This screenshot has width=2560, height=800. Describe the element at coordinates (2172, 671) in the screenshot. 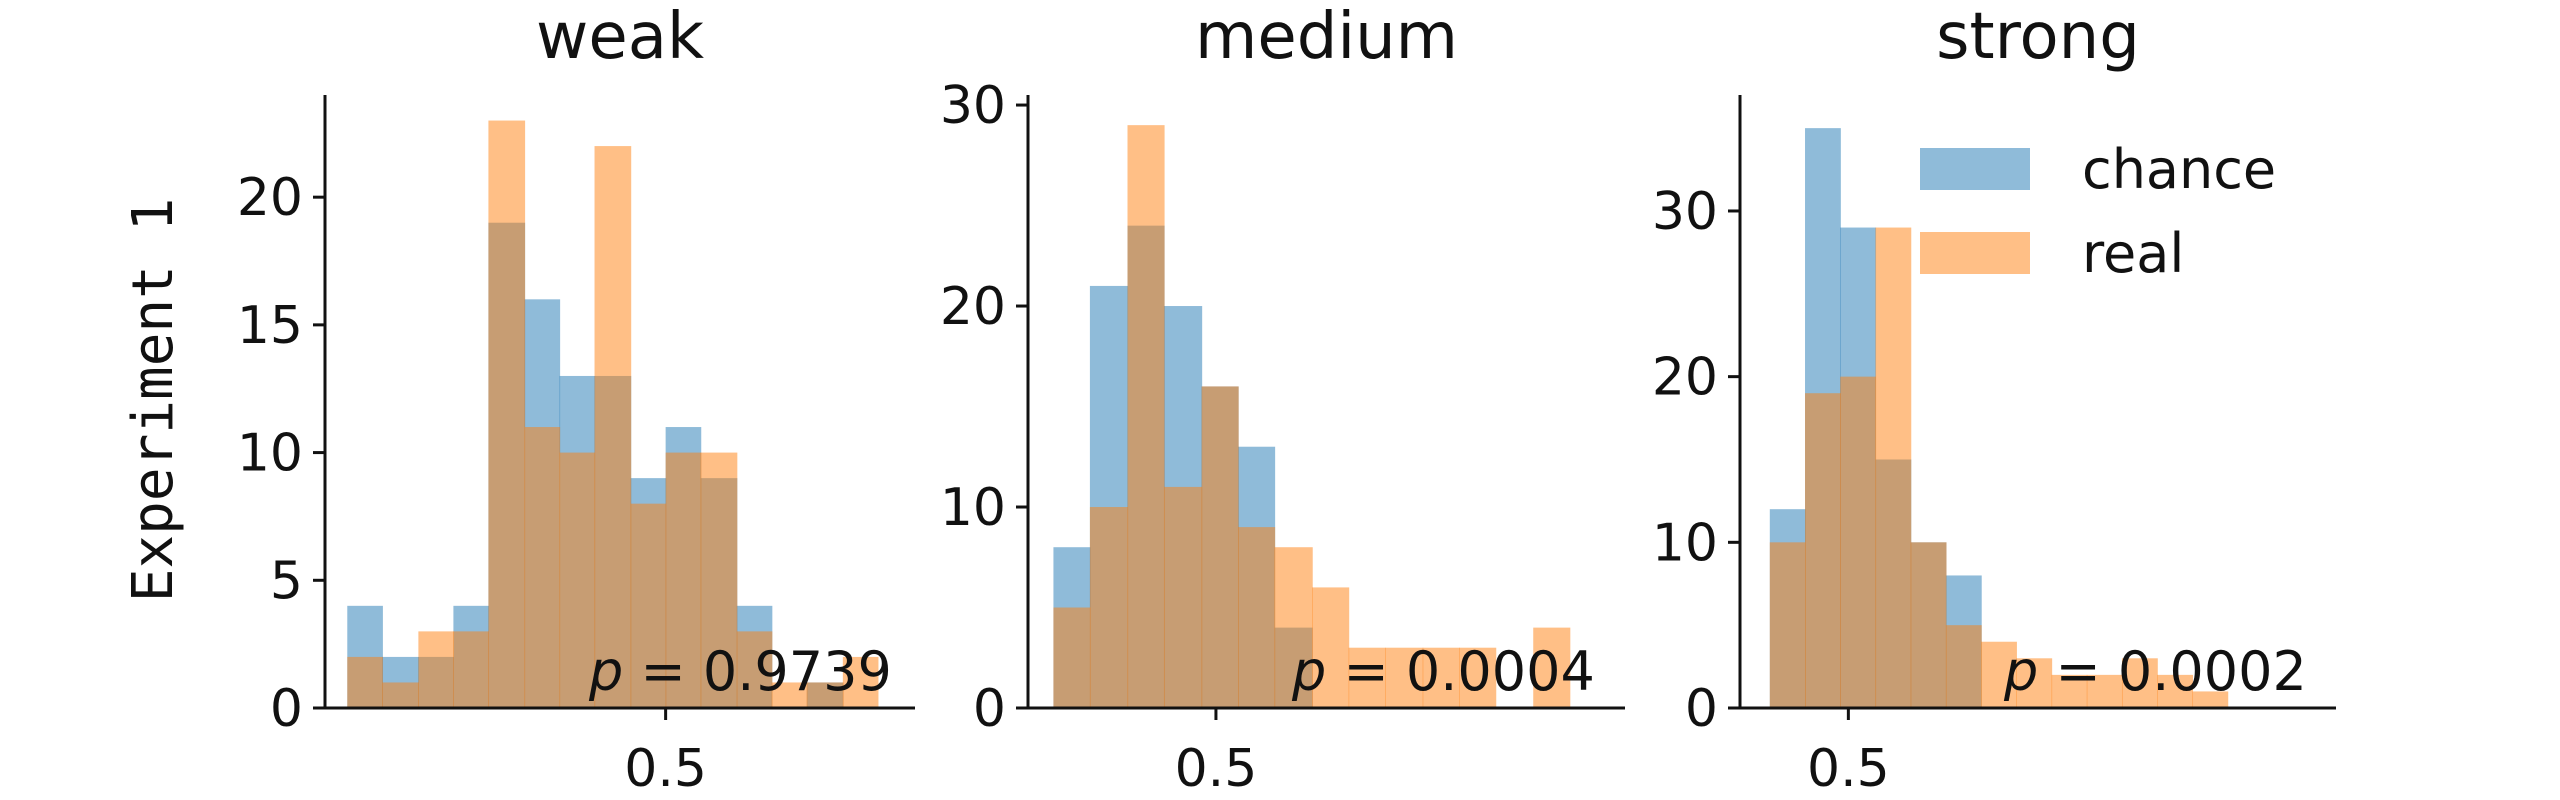

I see `strong-p-value: = 0.0002` at that location.